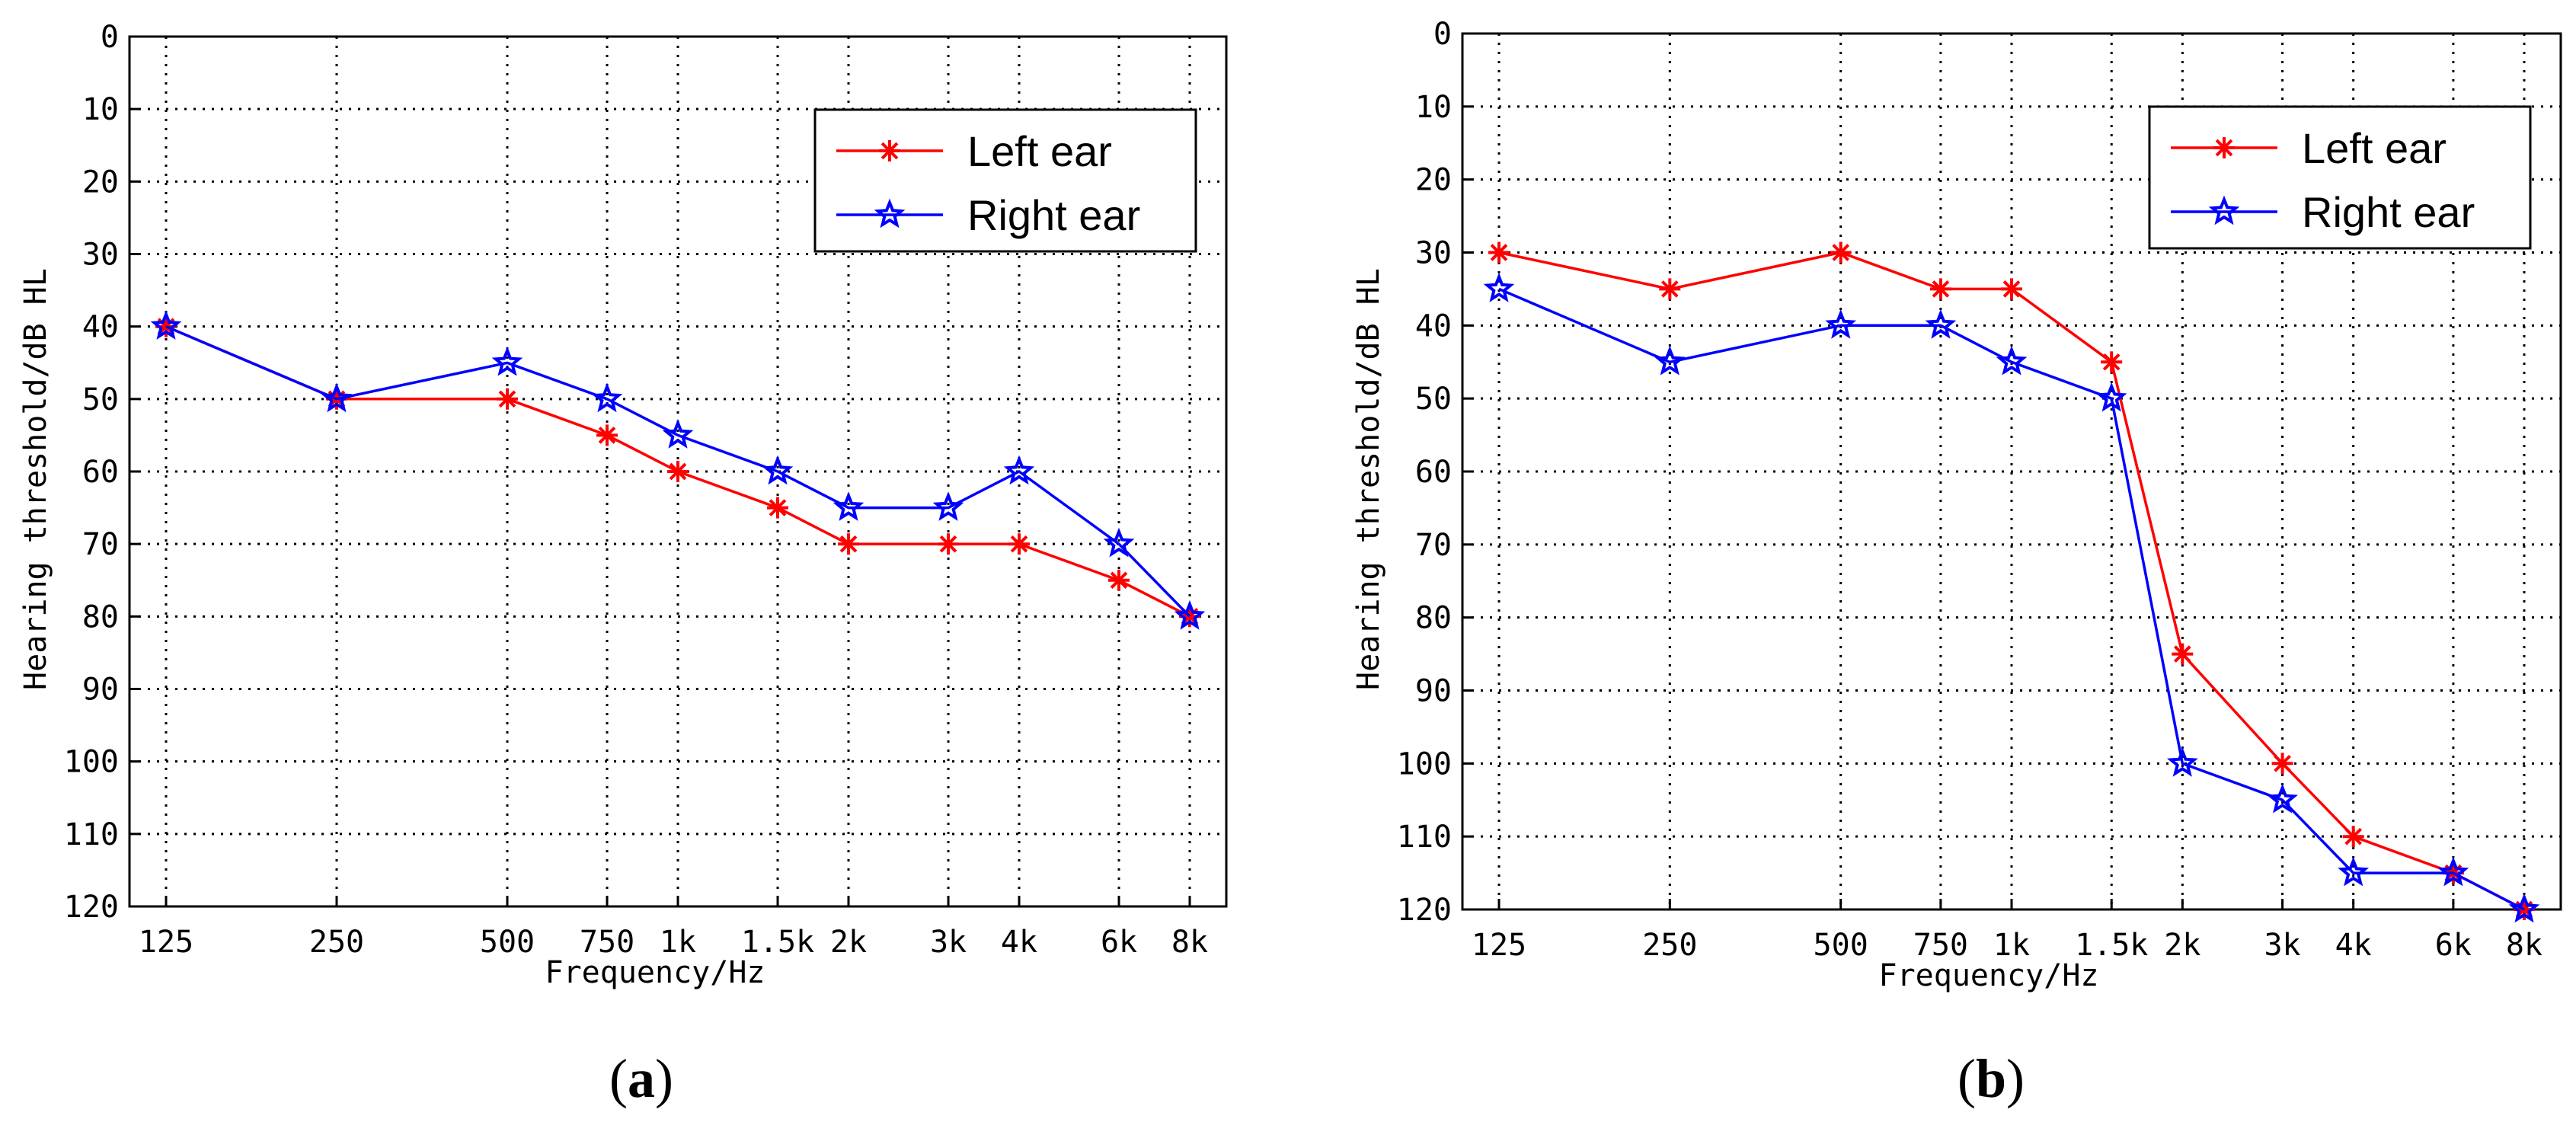 The width and height of the screenshot is (2576, 1122). I want to click on caption-letter: b, so click(1991, 1078).